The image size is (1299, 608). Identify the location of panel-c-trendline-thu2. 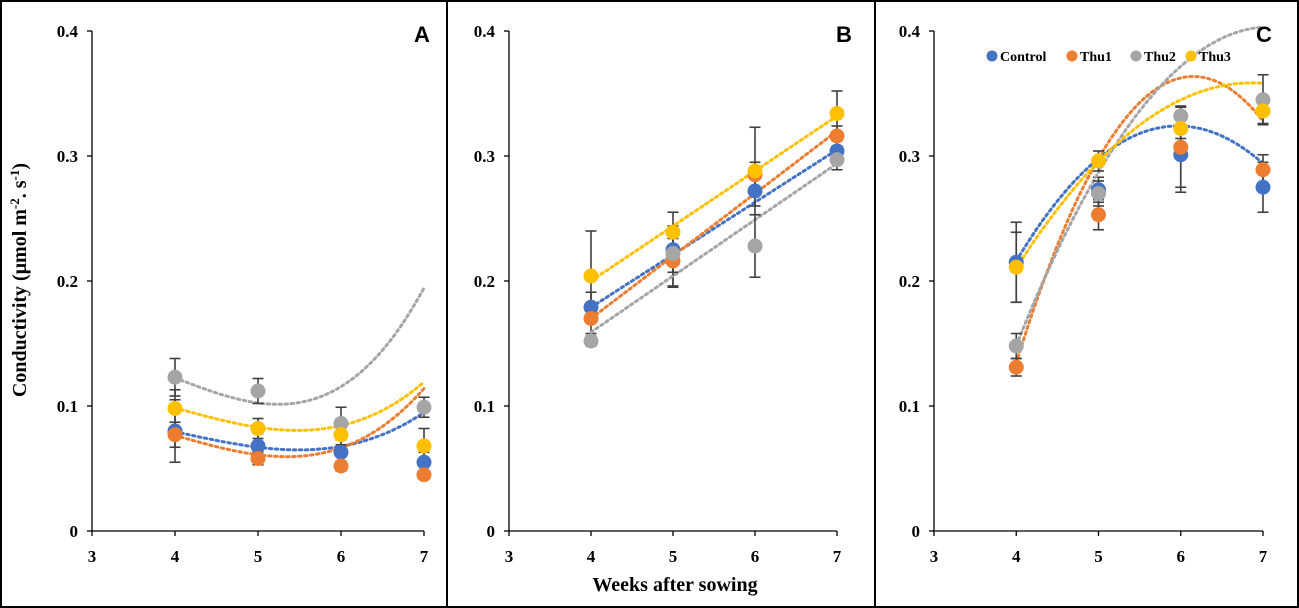
(1139, 186).